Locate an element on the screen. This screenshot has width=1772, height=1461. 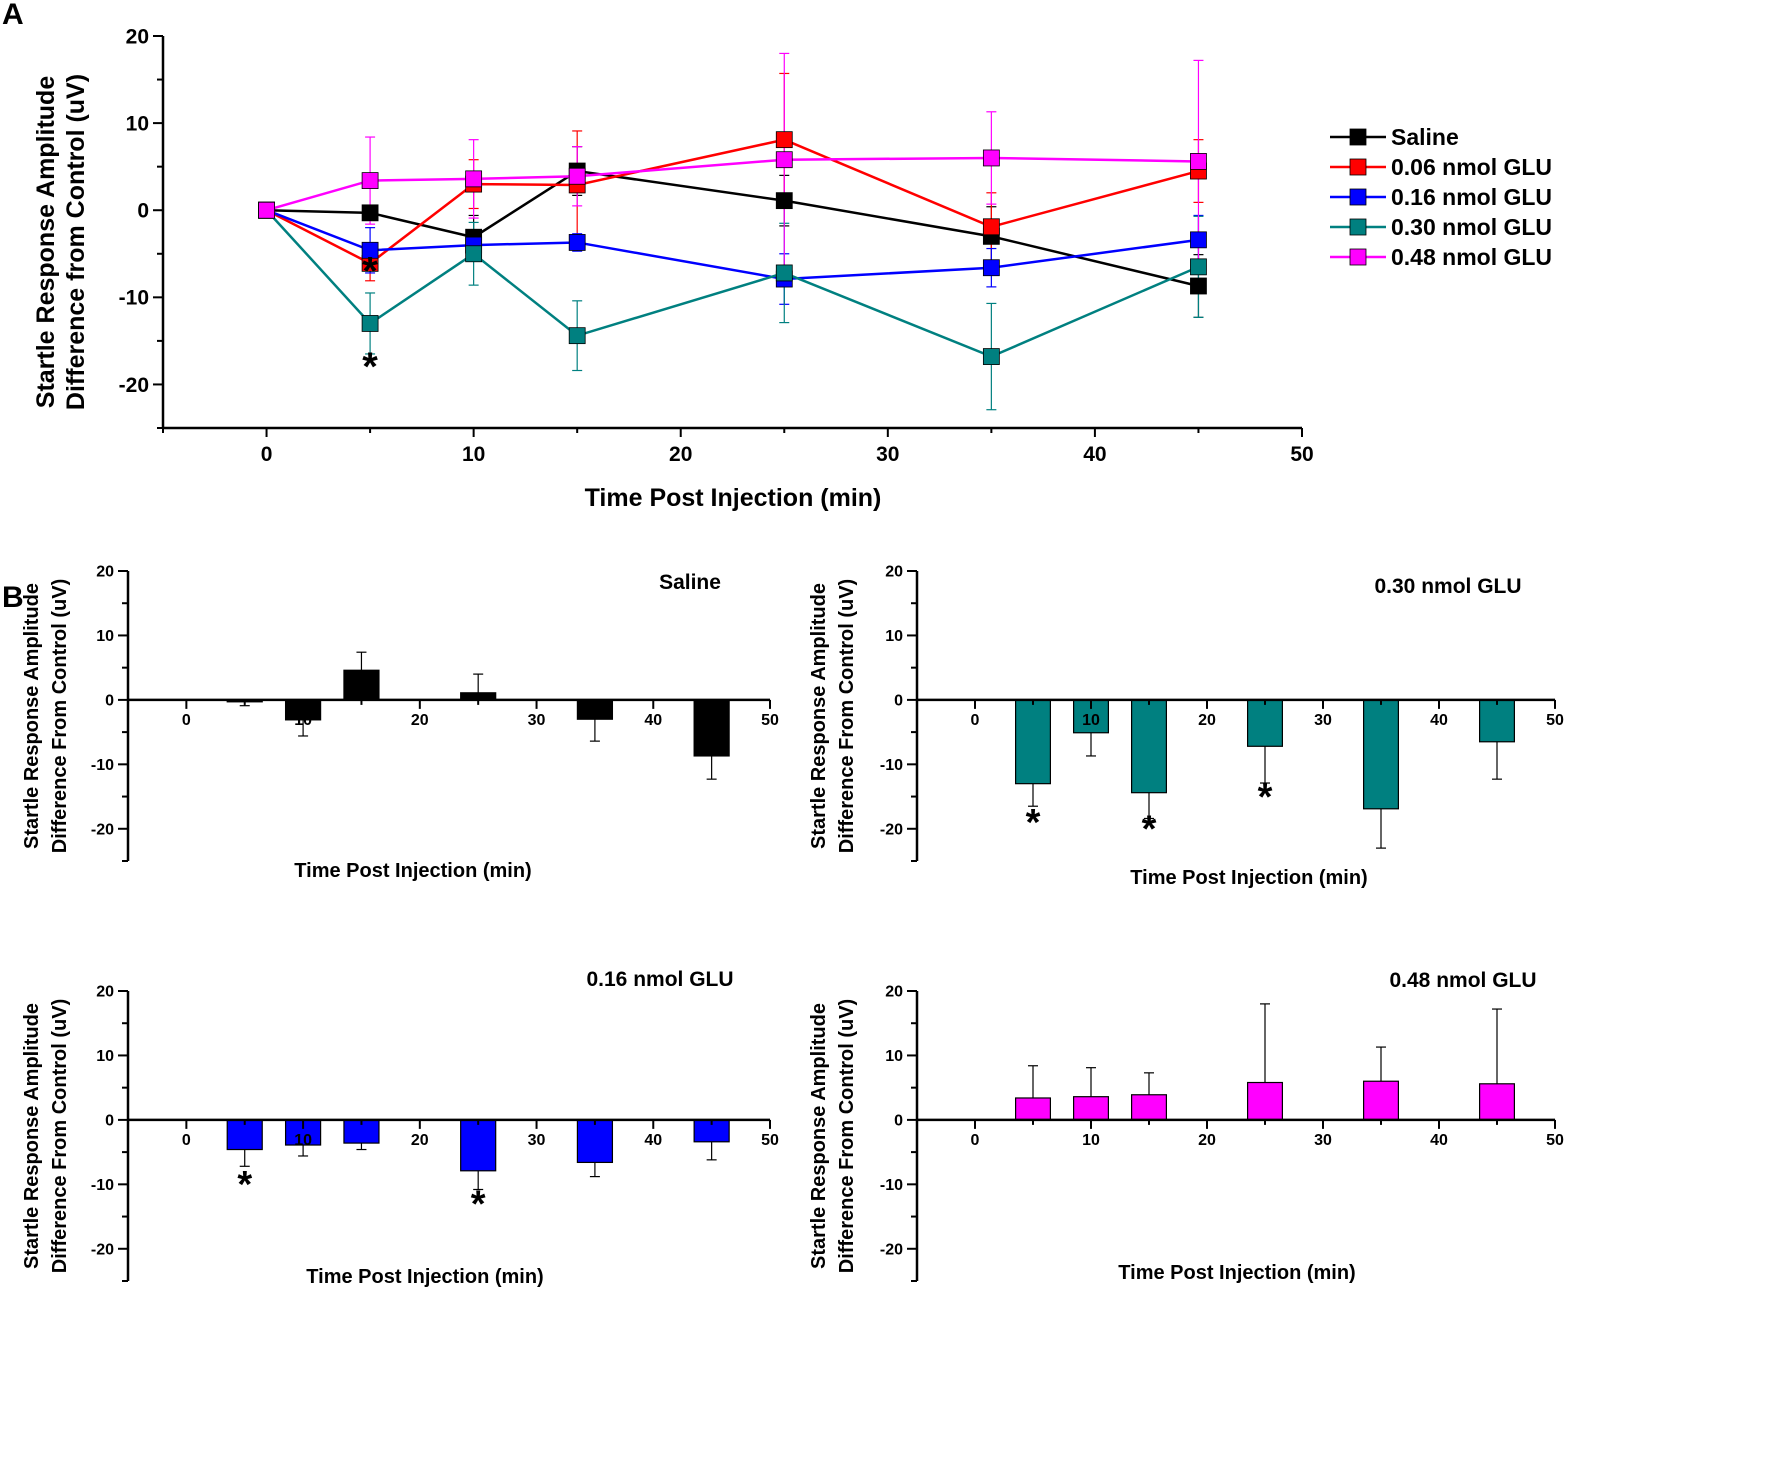
panel-title: 0.16 nmol GLU is located at coordinates (659, 979).